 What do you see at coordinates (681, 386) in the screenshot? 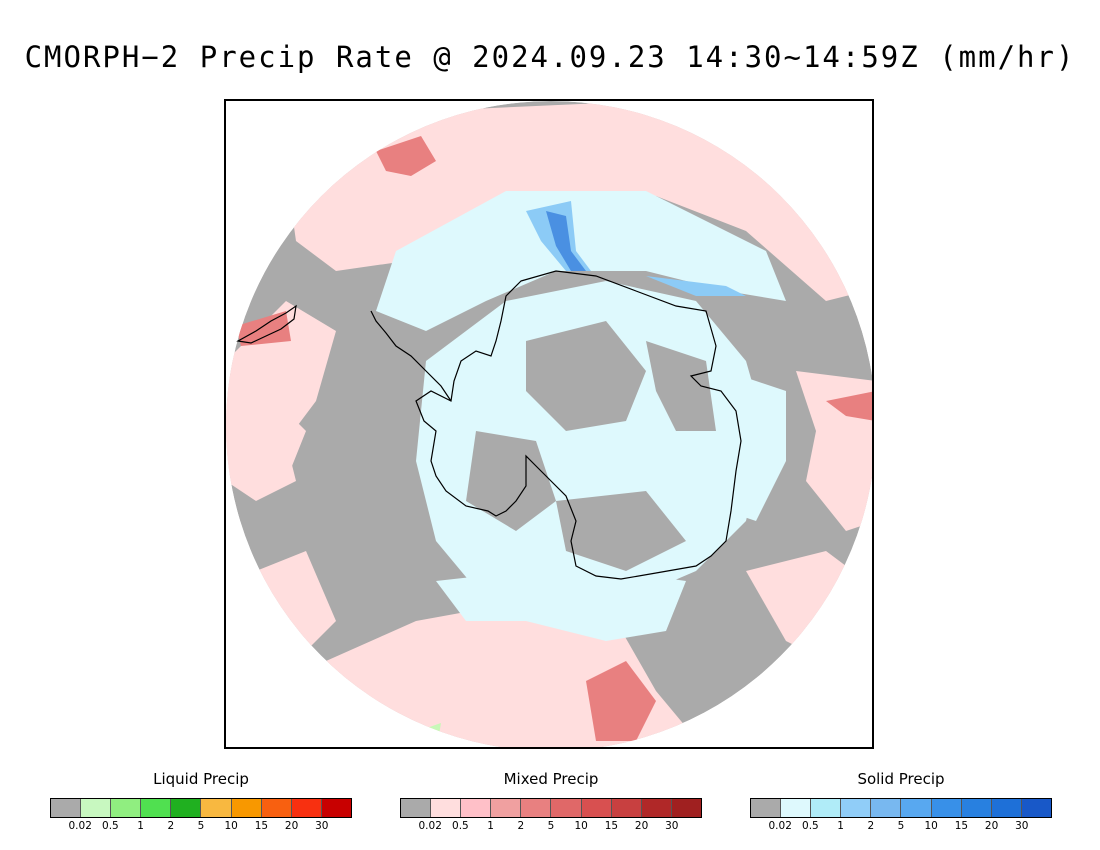
I see `no-precip-patch-d` at bounding box center [681, 386].